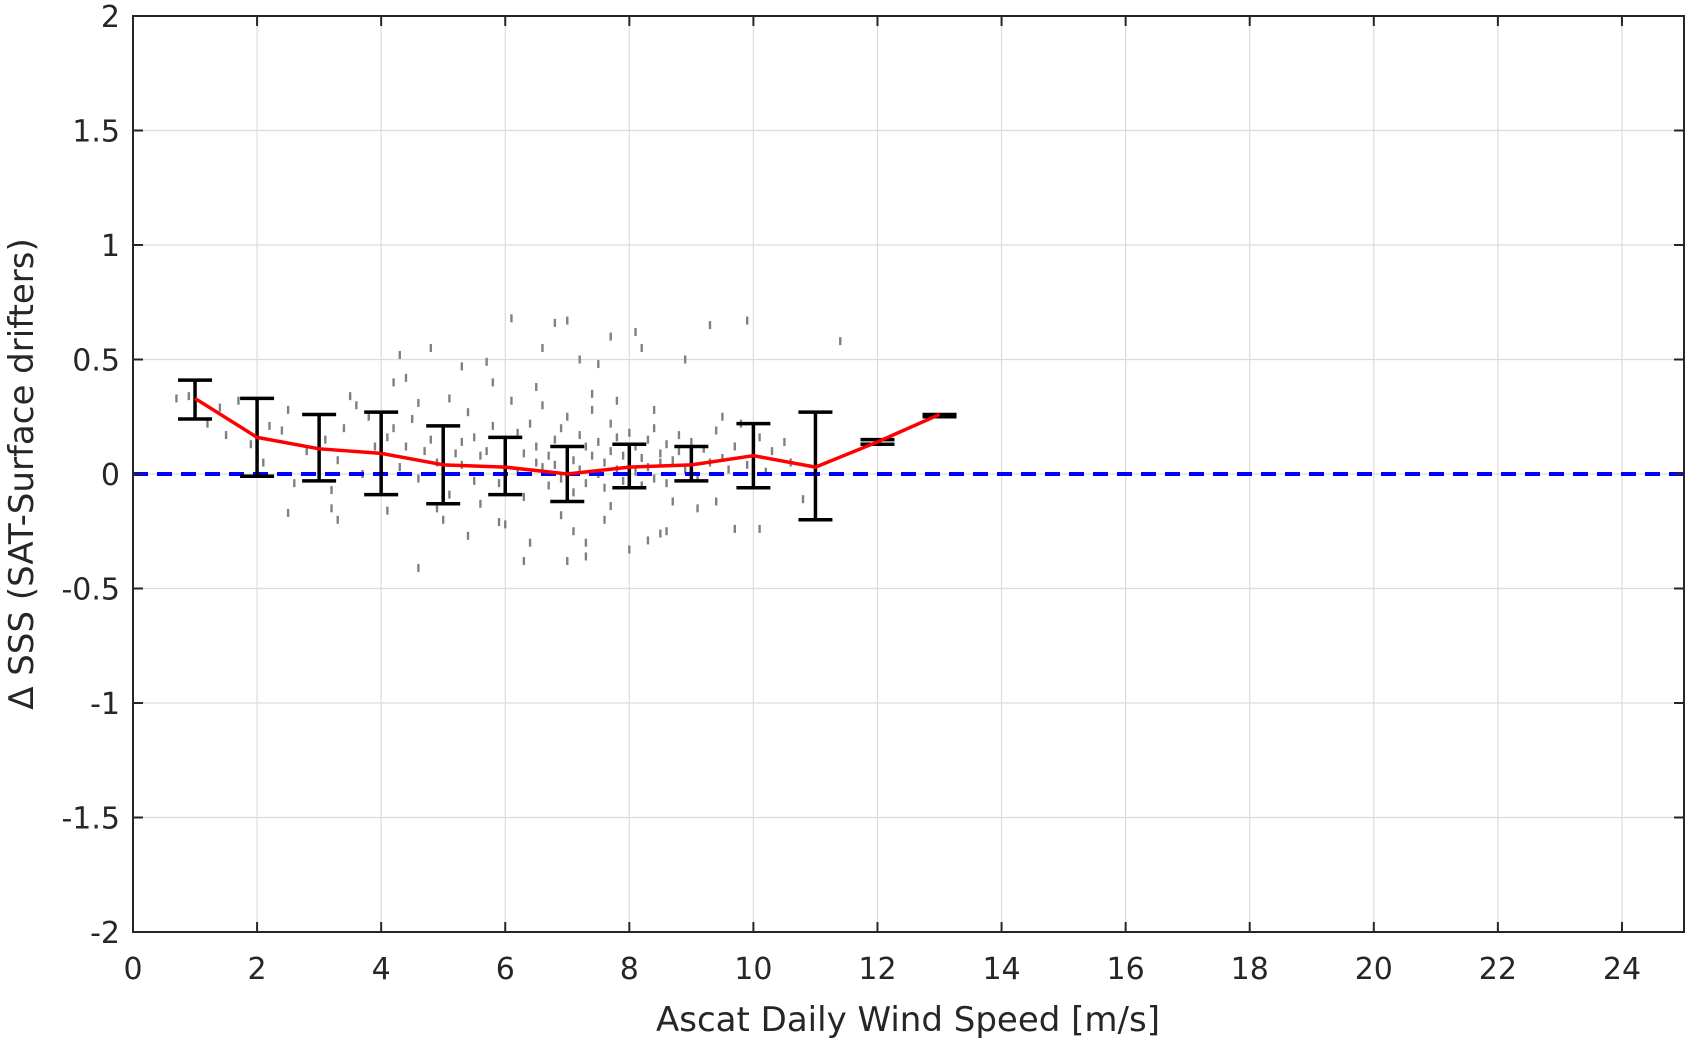  Describe the element at coordinates (105, 933) in the screenshot. I see `y-tick-label: -2` at that location.